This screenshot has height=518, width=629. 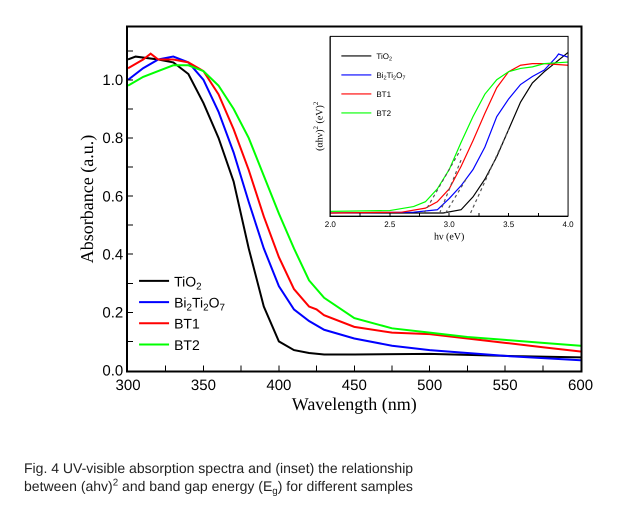 What do you see at coordinates (581, 385) in the screenshot?
I see `x-tick-label: 600` at bounding box center [581, 385].